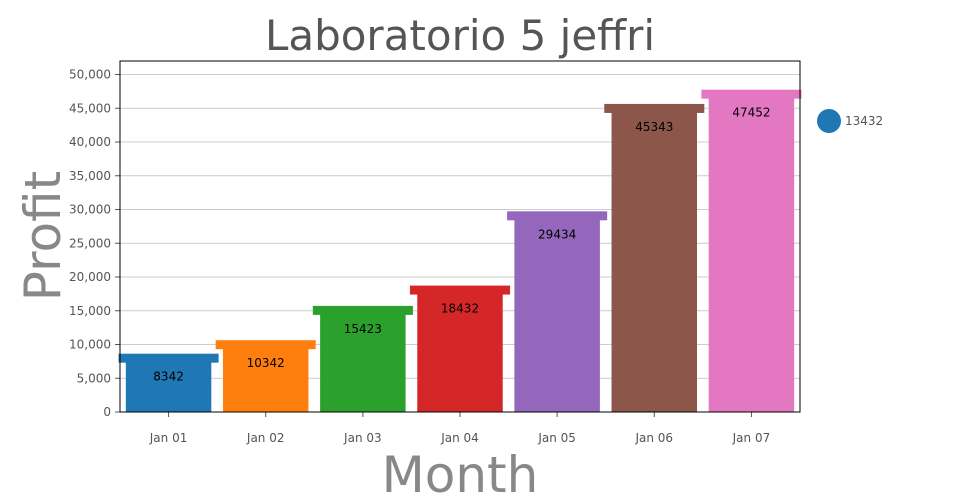 The image size is (960, 500). I want to click on y-tick-label: 15,000, so click(90, 311).